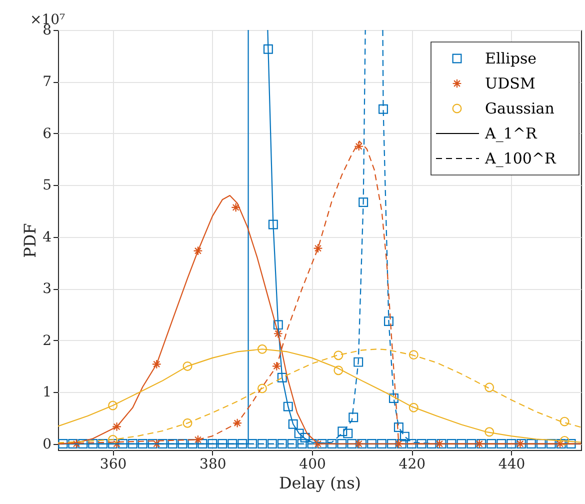 This screenshot has width=585, height=504. I want to click on y-tick-label: 5, so click(47, 186).